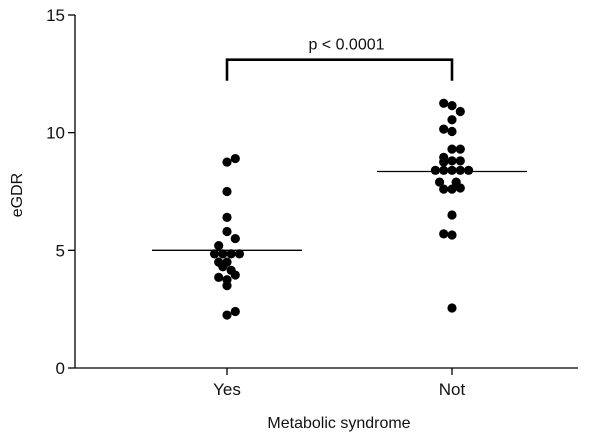  I want to click on x-tick-label: Yes, so click(227, 389).